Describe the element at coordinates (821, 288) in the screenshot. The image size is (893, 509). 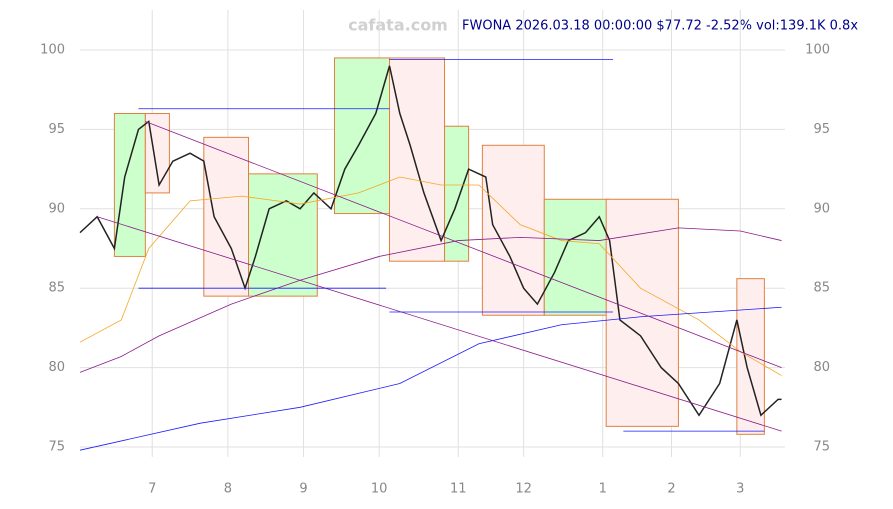
I see `y-tick-label-right: 85` at that location.